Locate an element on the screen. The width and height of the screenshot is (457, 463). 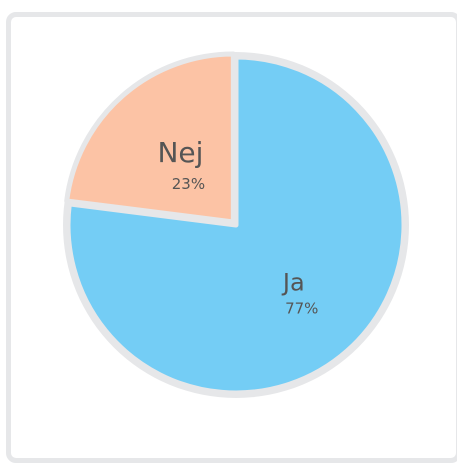
slice-value-label: 77% is located at coordinates (301, 309).